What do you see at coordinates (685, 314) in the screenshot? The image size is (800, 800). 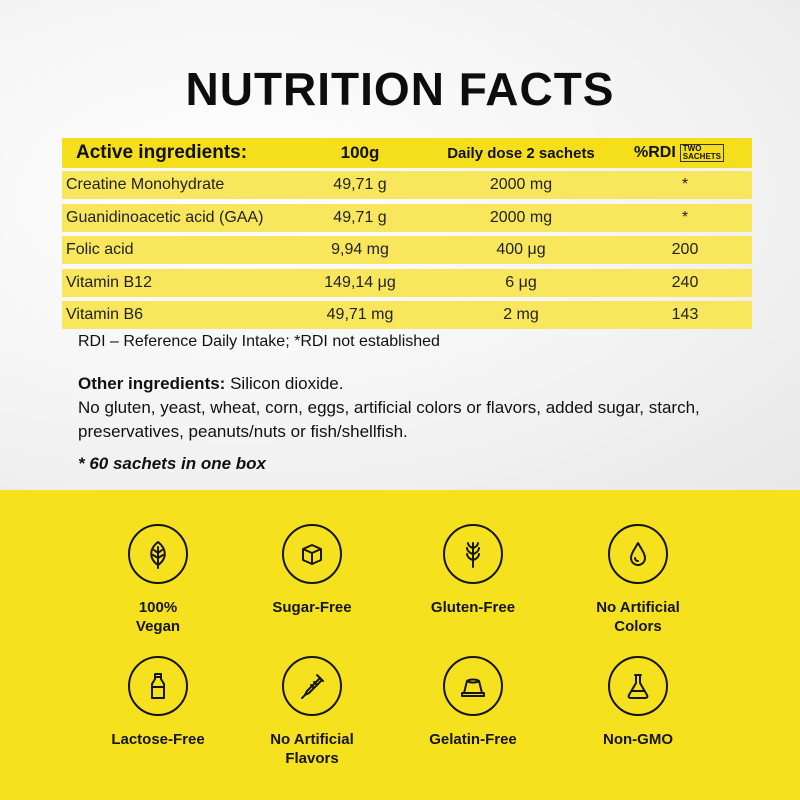 I see `rdi-value: 143` at bounding box center [685, 314].